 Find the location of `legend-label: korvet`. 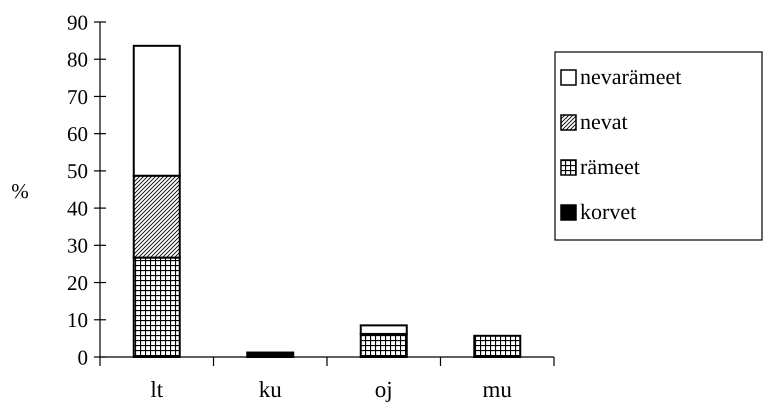

legend-label: korvet is located at coordinates (608, 211).